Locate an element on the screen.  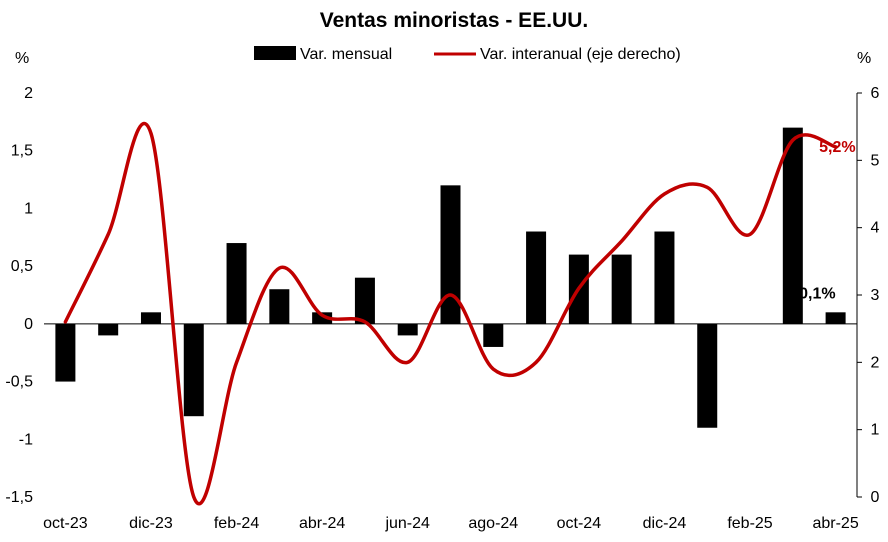
legend-swatch-bar is located at coordinates (275, 53).